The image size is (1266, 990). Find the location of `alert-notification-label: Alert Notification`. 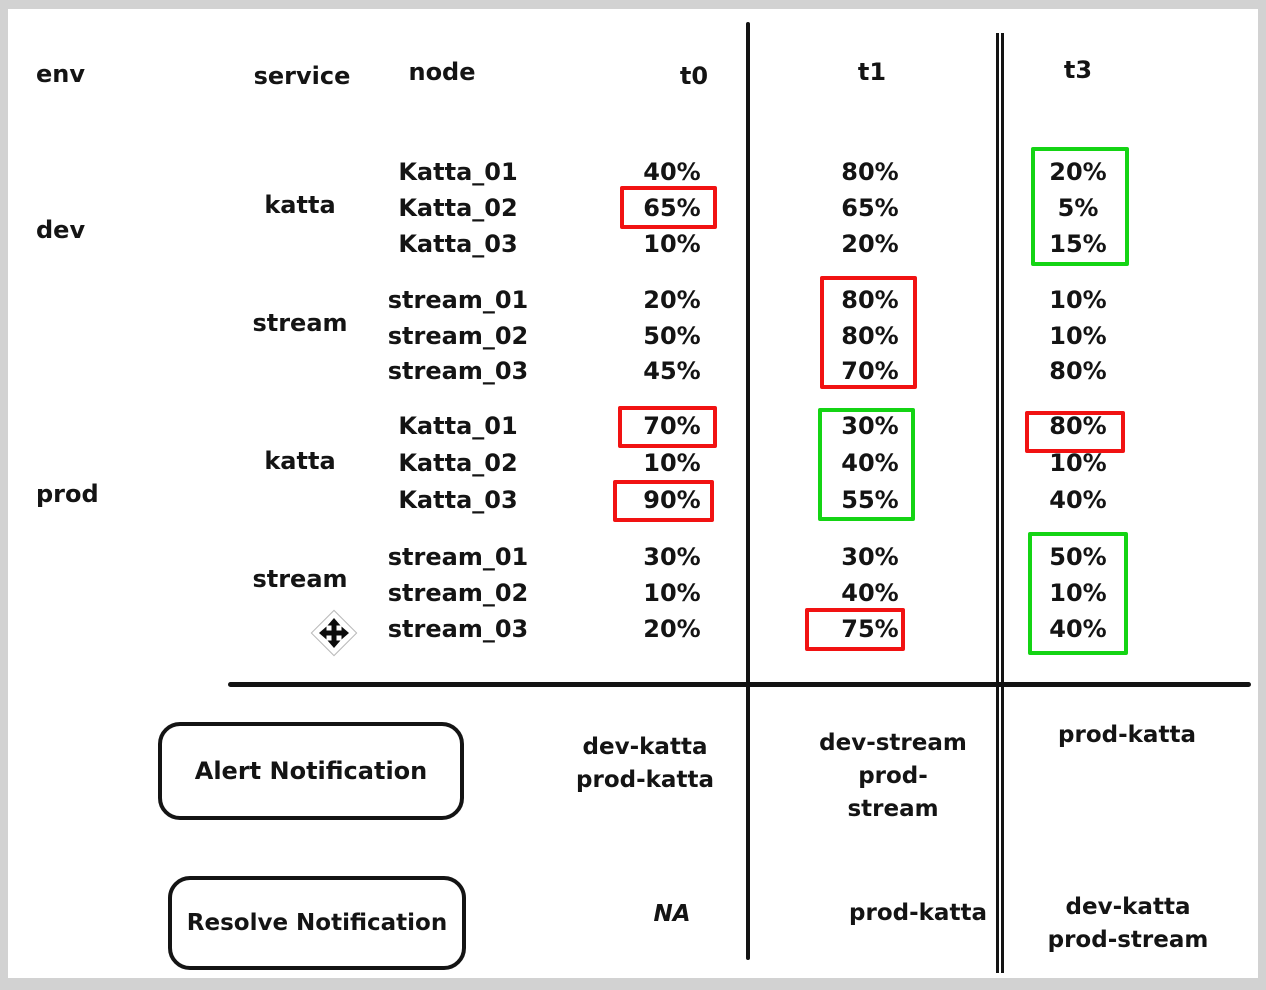

alert-notification-label: Alert Notification is located at coordinates (311, 771).